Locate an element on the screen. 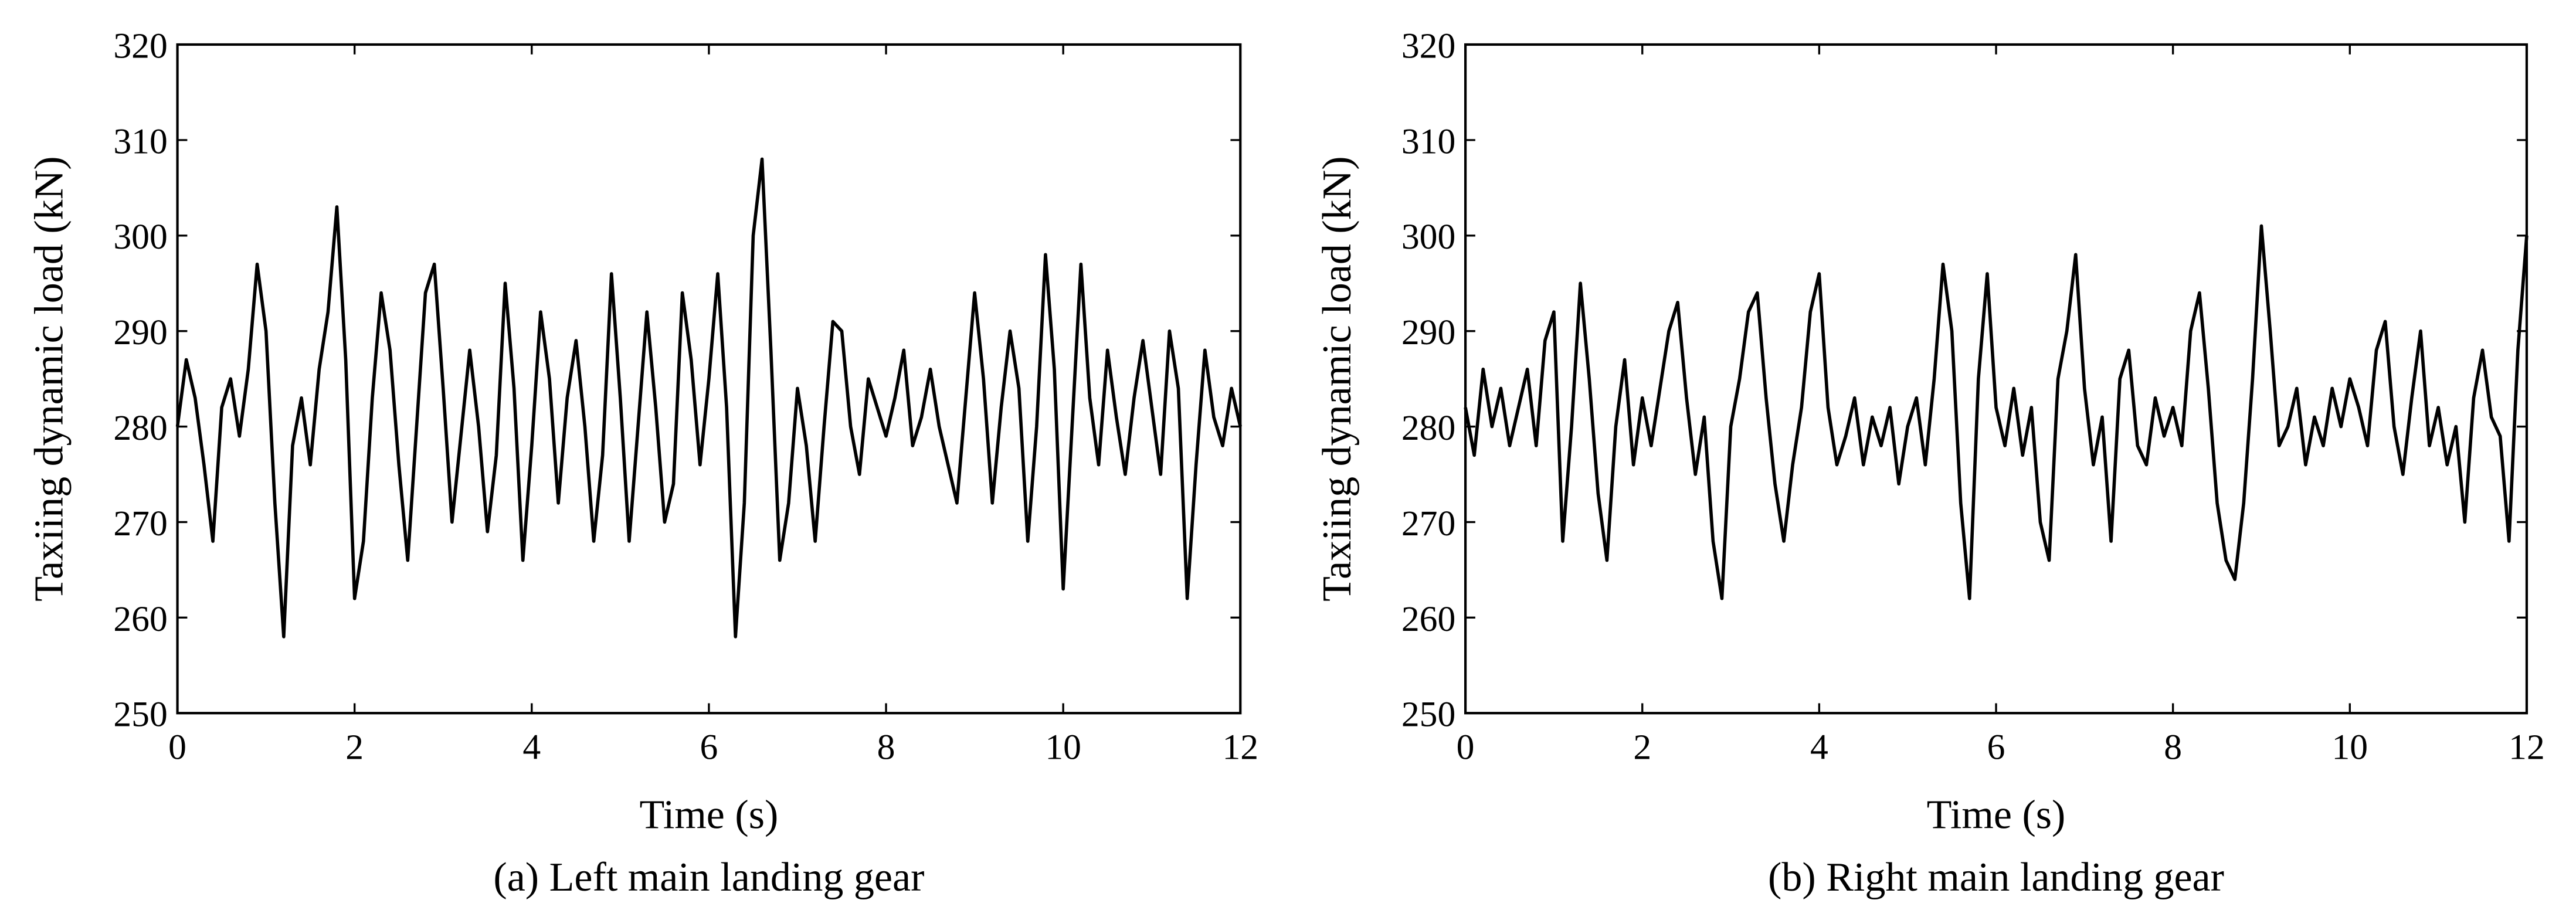 This screenshot has height=917, width=2576. caption: (a) Left main landing gear is located at coordinates (708, 877).